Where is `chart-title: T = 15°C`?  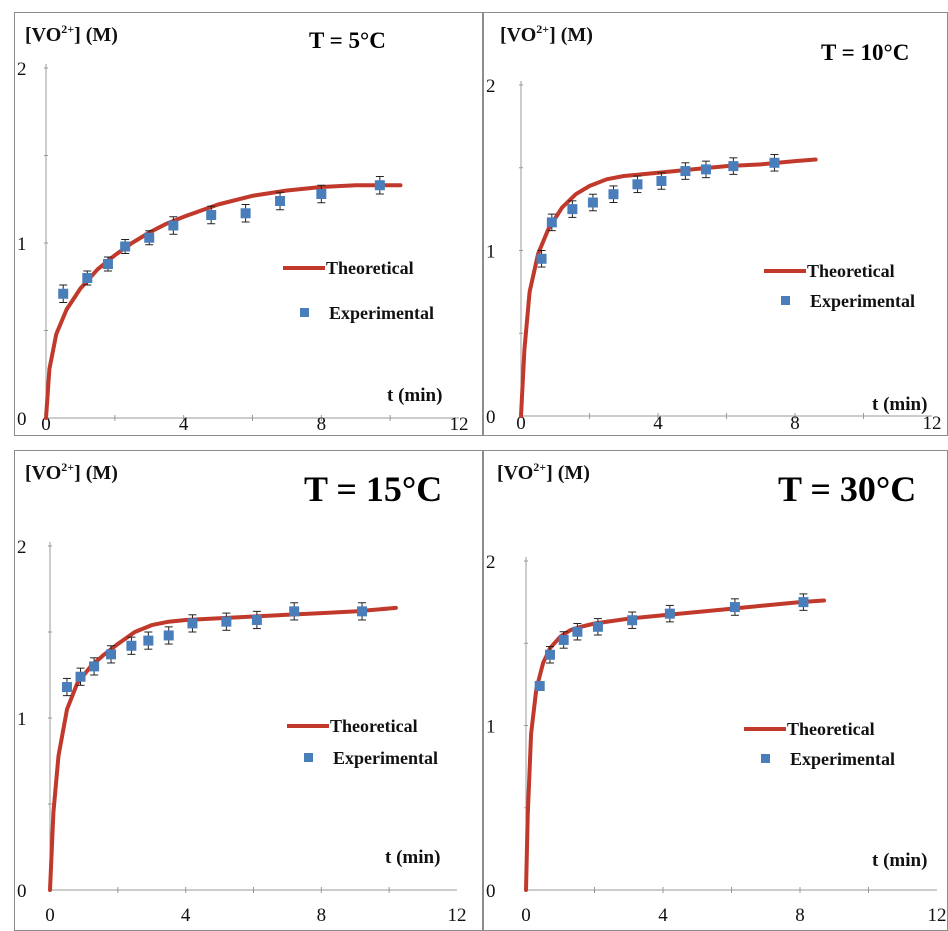
chart-title: T = 15°C is located at coordinates (373, 489).